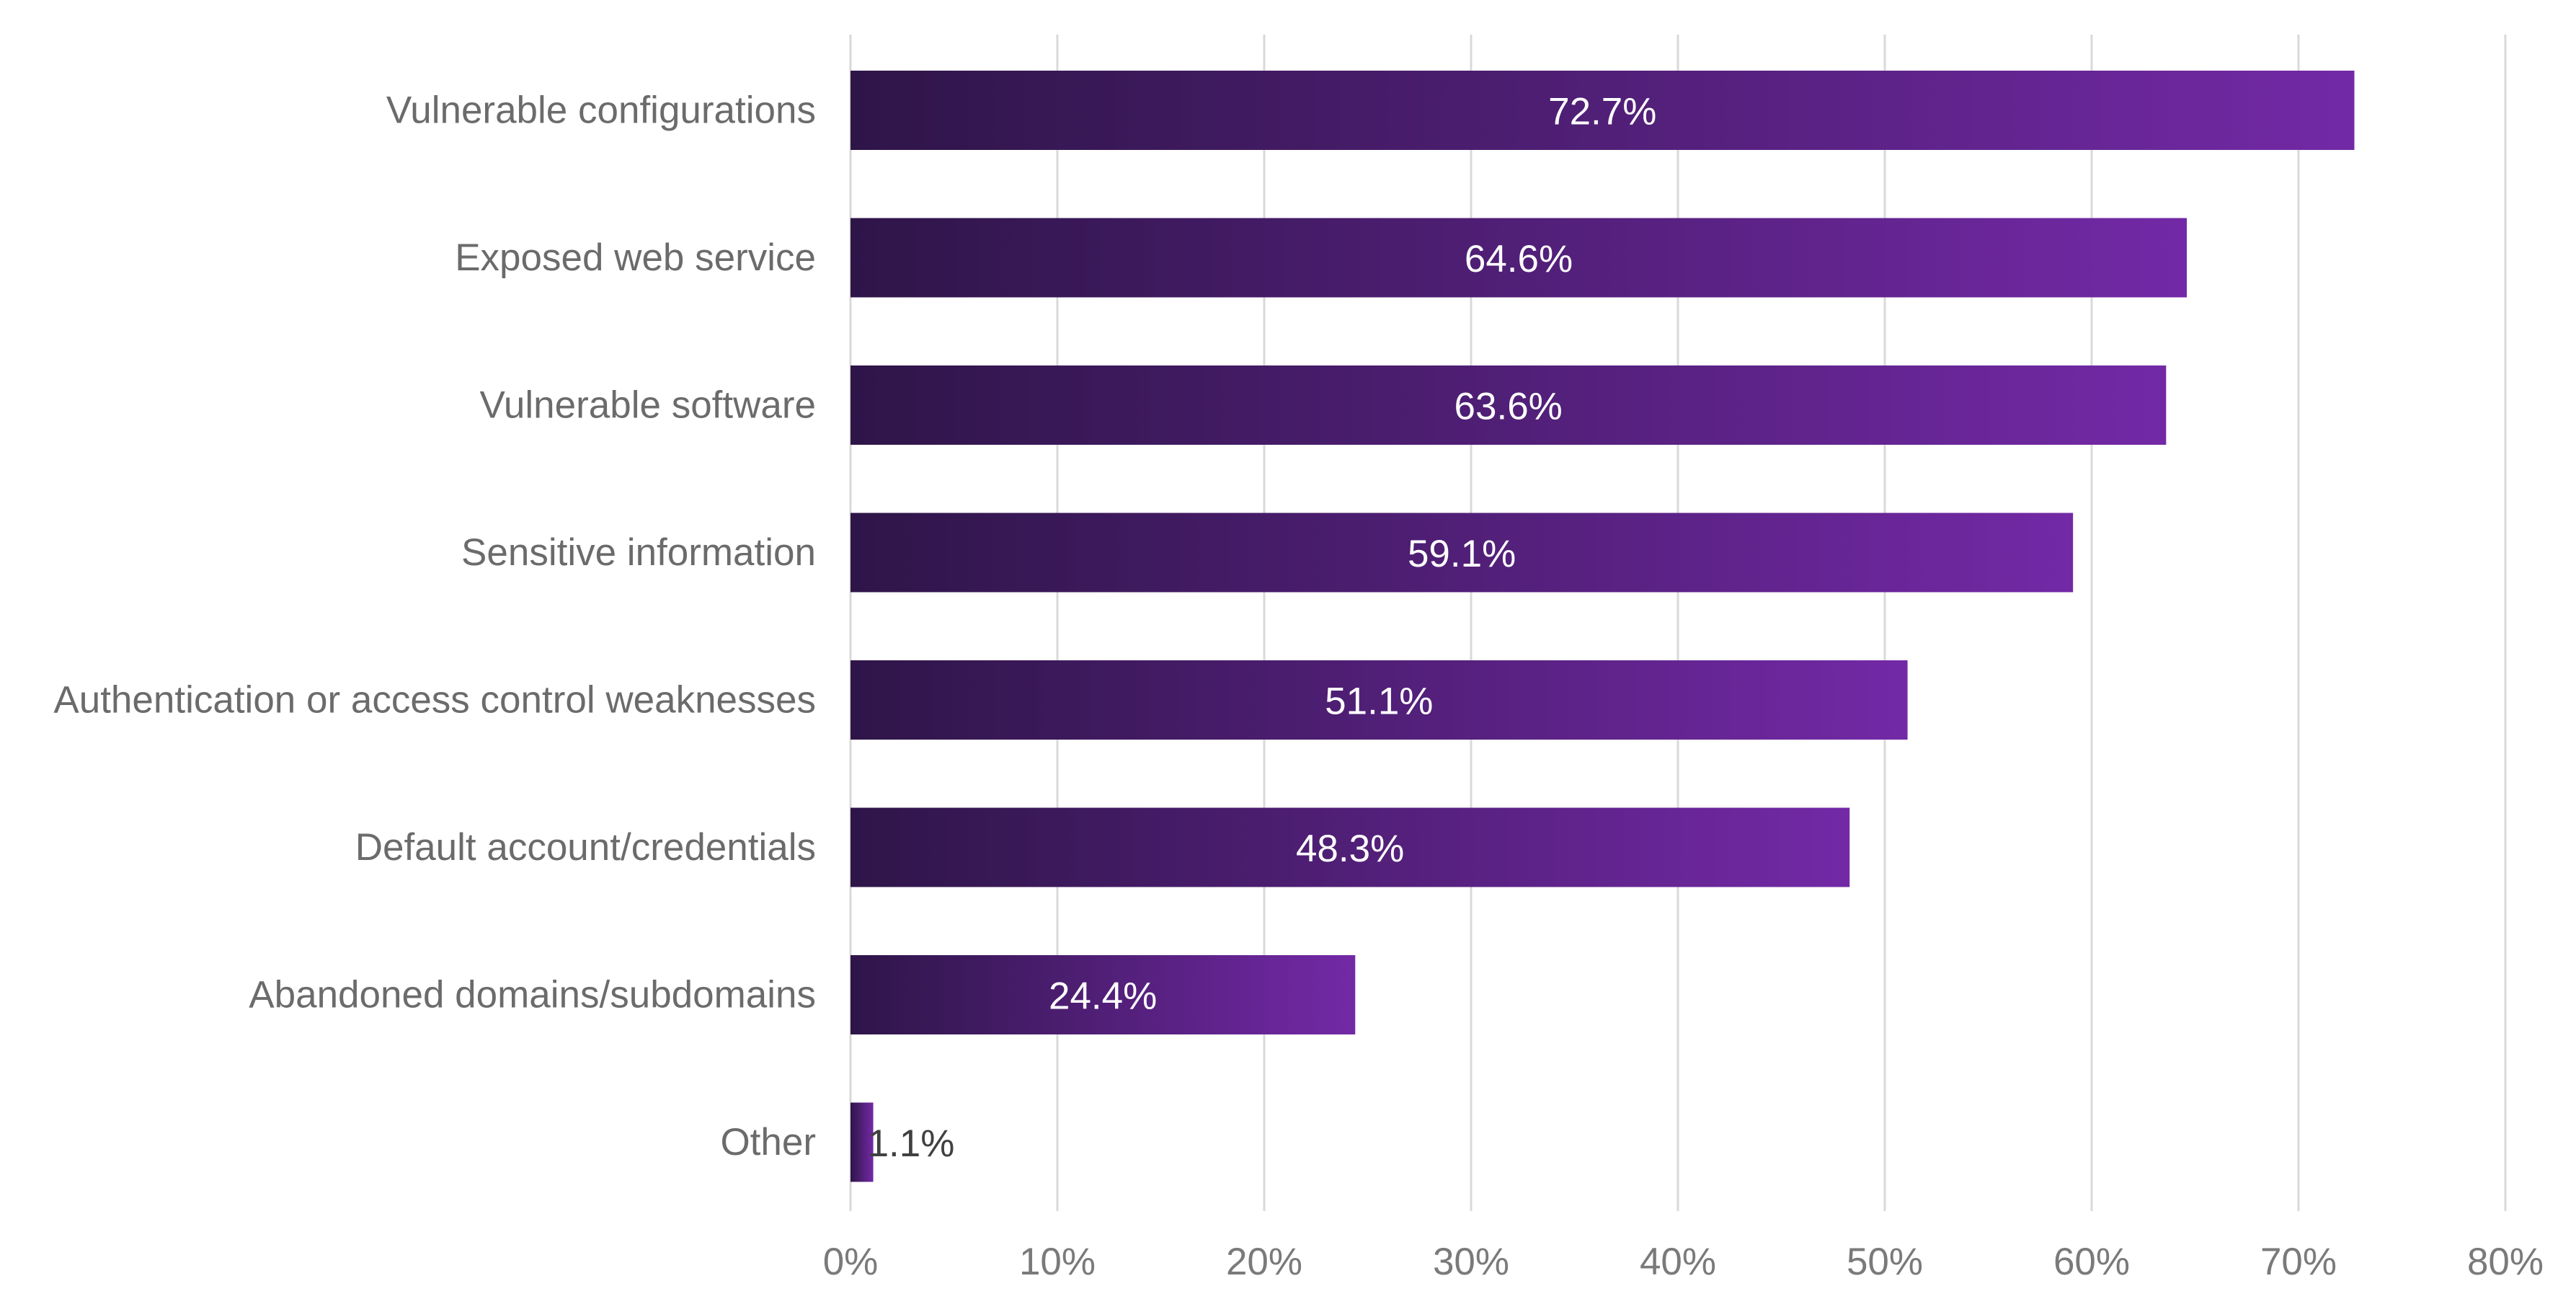  I want to click on data-label: 72.7%, so click(1602, 112).